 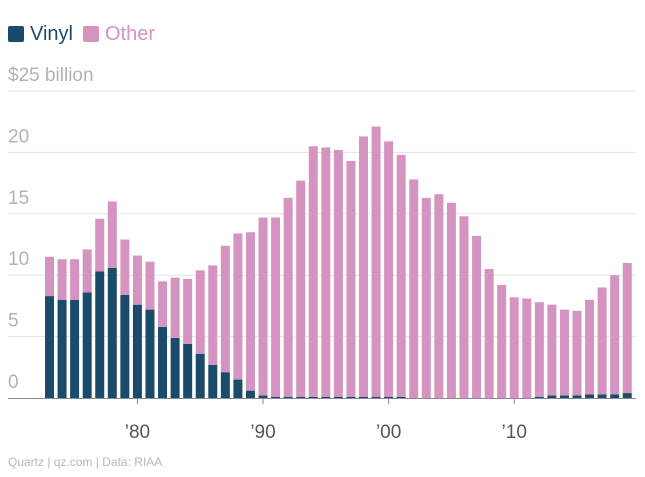 What do you see at coordinates (363, 266) in the screenshot?
I see `bar-other-1998` at bounding box center [363, 266].